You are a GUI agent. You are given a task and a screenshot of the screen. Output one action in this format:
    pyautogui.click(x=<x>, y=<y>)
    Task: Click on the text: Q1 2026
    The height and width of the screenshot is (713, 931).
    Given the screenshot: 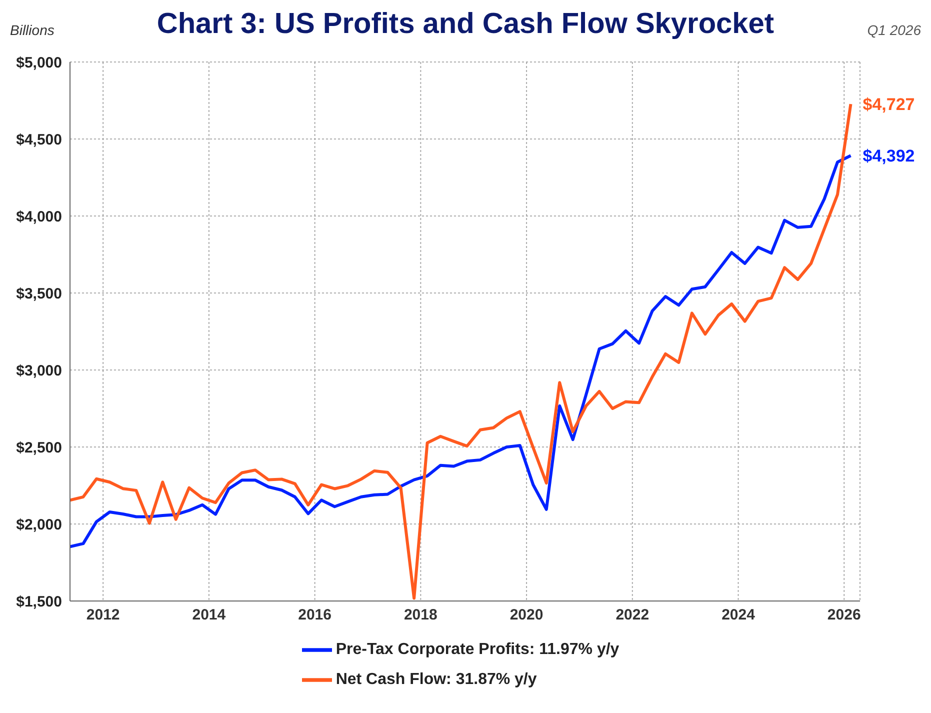 What is the action you would take?
    pyautogui.click(x=894, y=30)
    